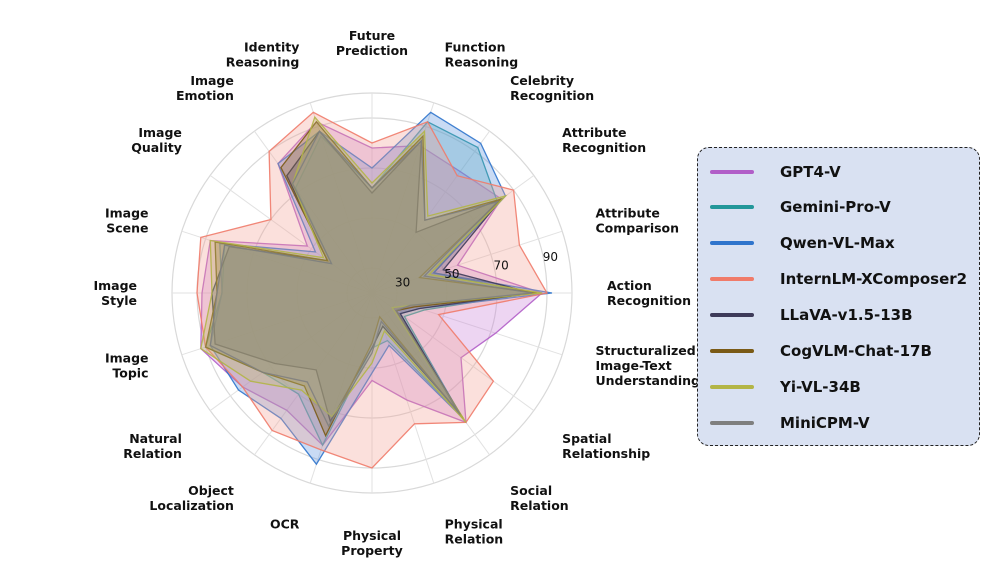 This screenshot has height=567, width=1000. What do you see at coordinates (372, 50) in the screenshot?
I see `axis-label-line: Prediction` at bounding box center [372, 50].